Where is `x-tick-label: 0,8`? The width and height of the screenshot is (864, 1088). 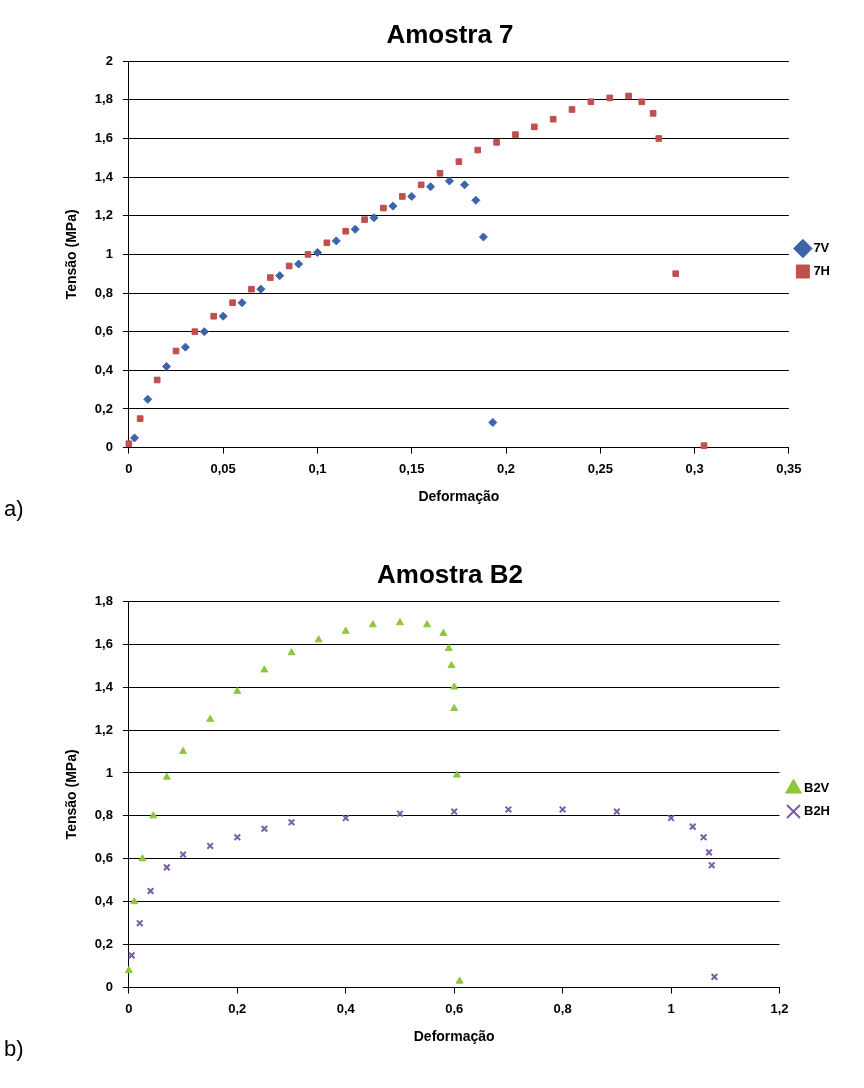 x-tick-label: 0,8 is located at coordinates (562, 1008).